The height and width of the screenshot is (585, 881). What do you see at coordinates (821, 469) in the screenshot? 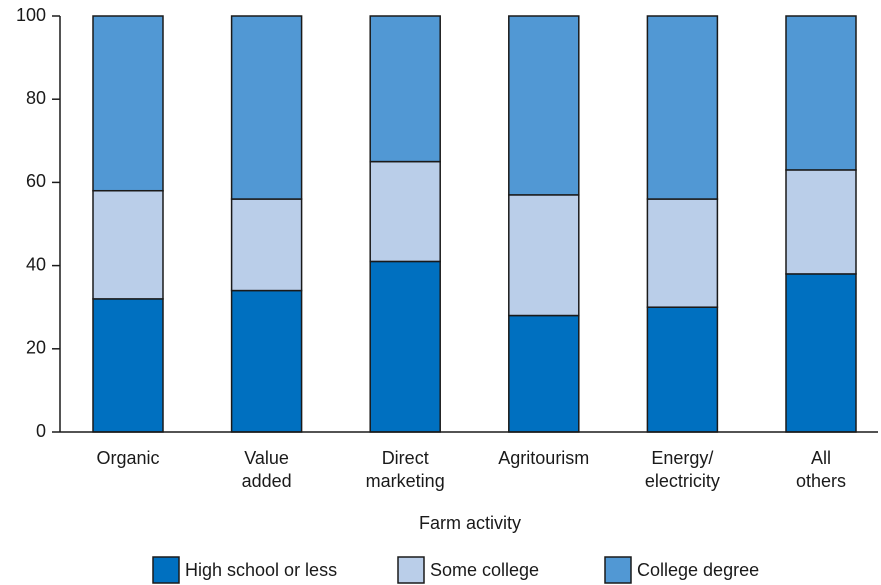
I see `x-tick-label: All others` at bounding box center [821, 469].